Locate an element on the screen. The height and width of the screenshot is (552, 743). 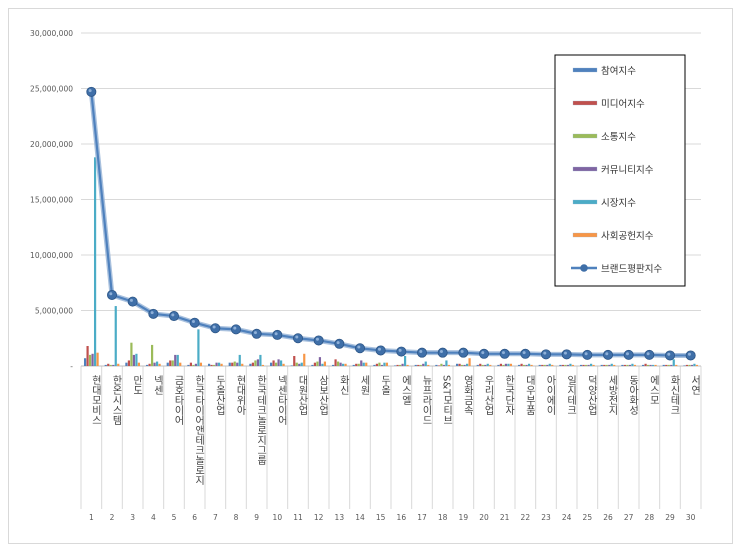
category-rank: 28 is located at coordinates (650, 517).